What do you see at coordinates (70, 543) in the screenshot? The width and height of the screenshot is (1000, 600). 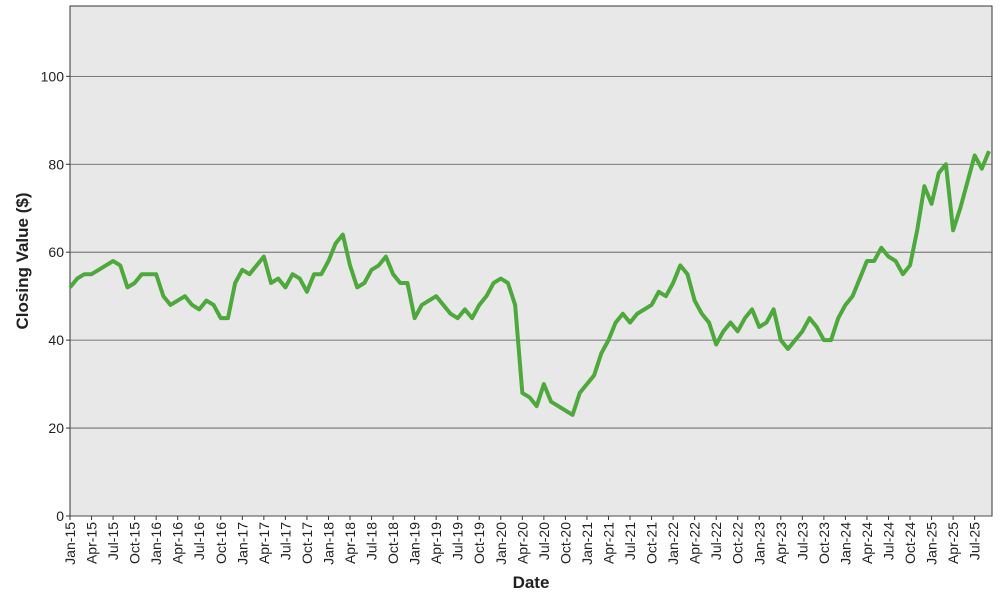 I see `x-tick-label: Jan-15` at bounding box center [70, 543].